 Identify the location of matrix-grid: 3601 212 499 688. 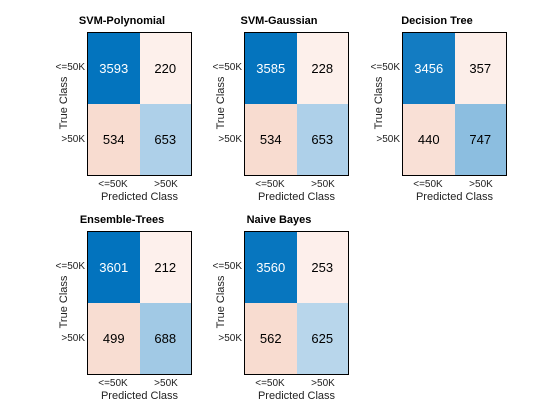
(139, 303).